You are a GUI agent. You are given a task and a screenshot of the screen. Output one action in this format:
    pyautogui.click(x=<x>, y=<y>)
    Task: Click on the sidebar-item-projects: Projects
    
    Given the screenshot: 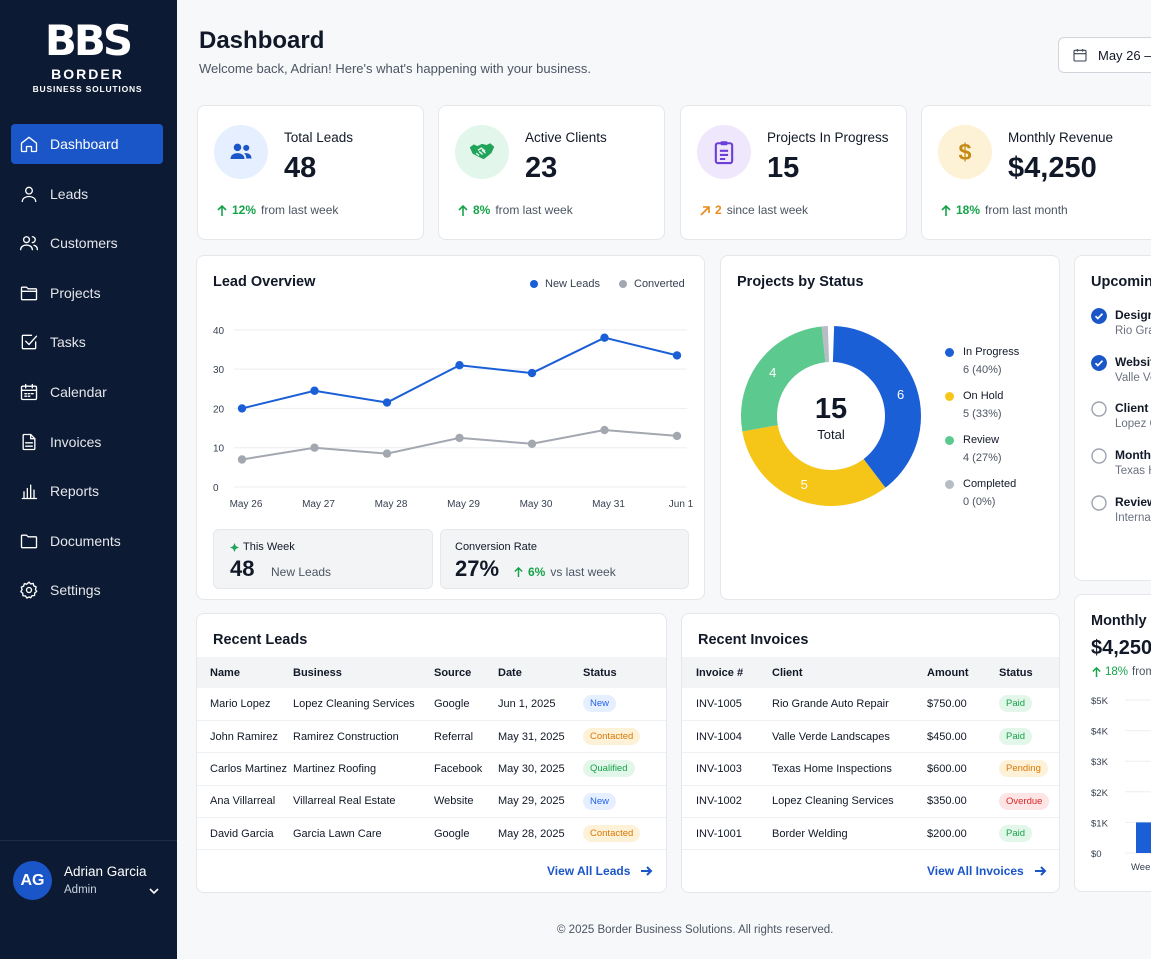 What is the action you would take?
    pyautogui.click(x=87, y=293)
    